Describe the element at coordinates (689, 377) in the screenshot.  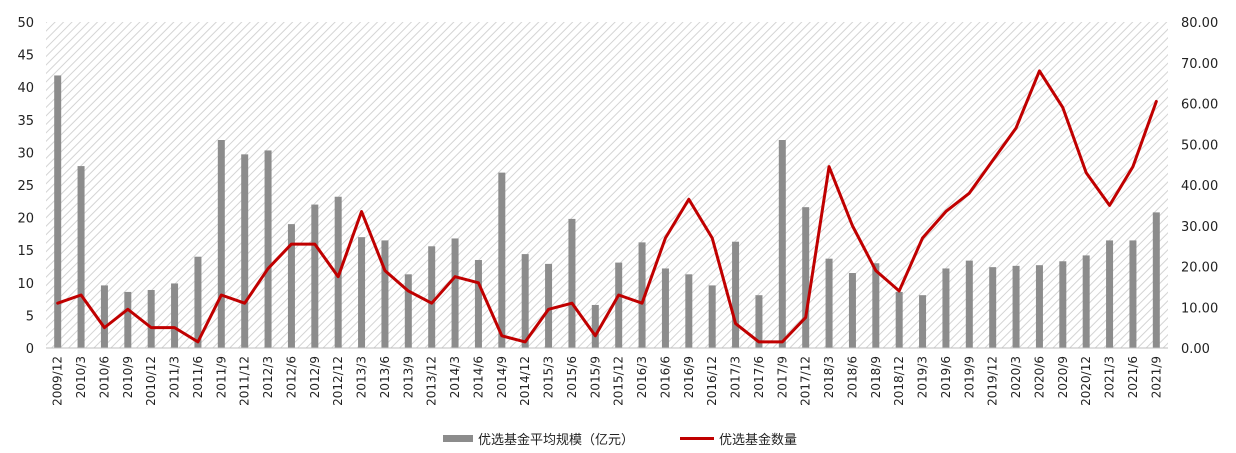
I see `x-tick-label: 2016/9` at that location.